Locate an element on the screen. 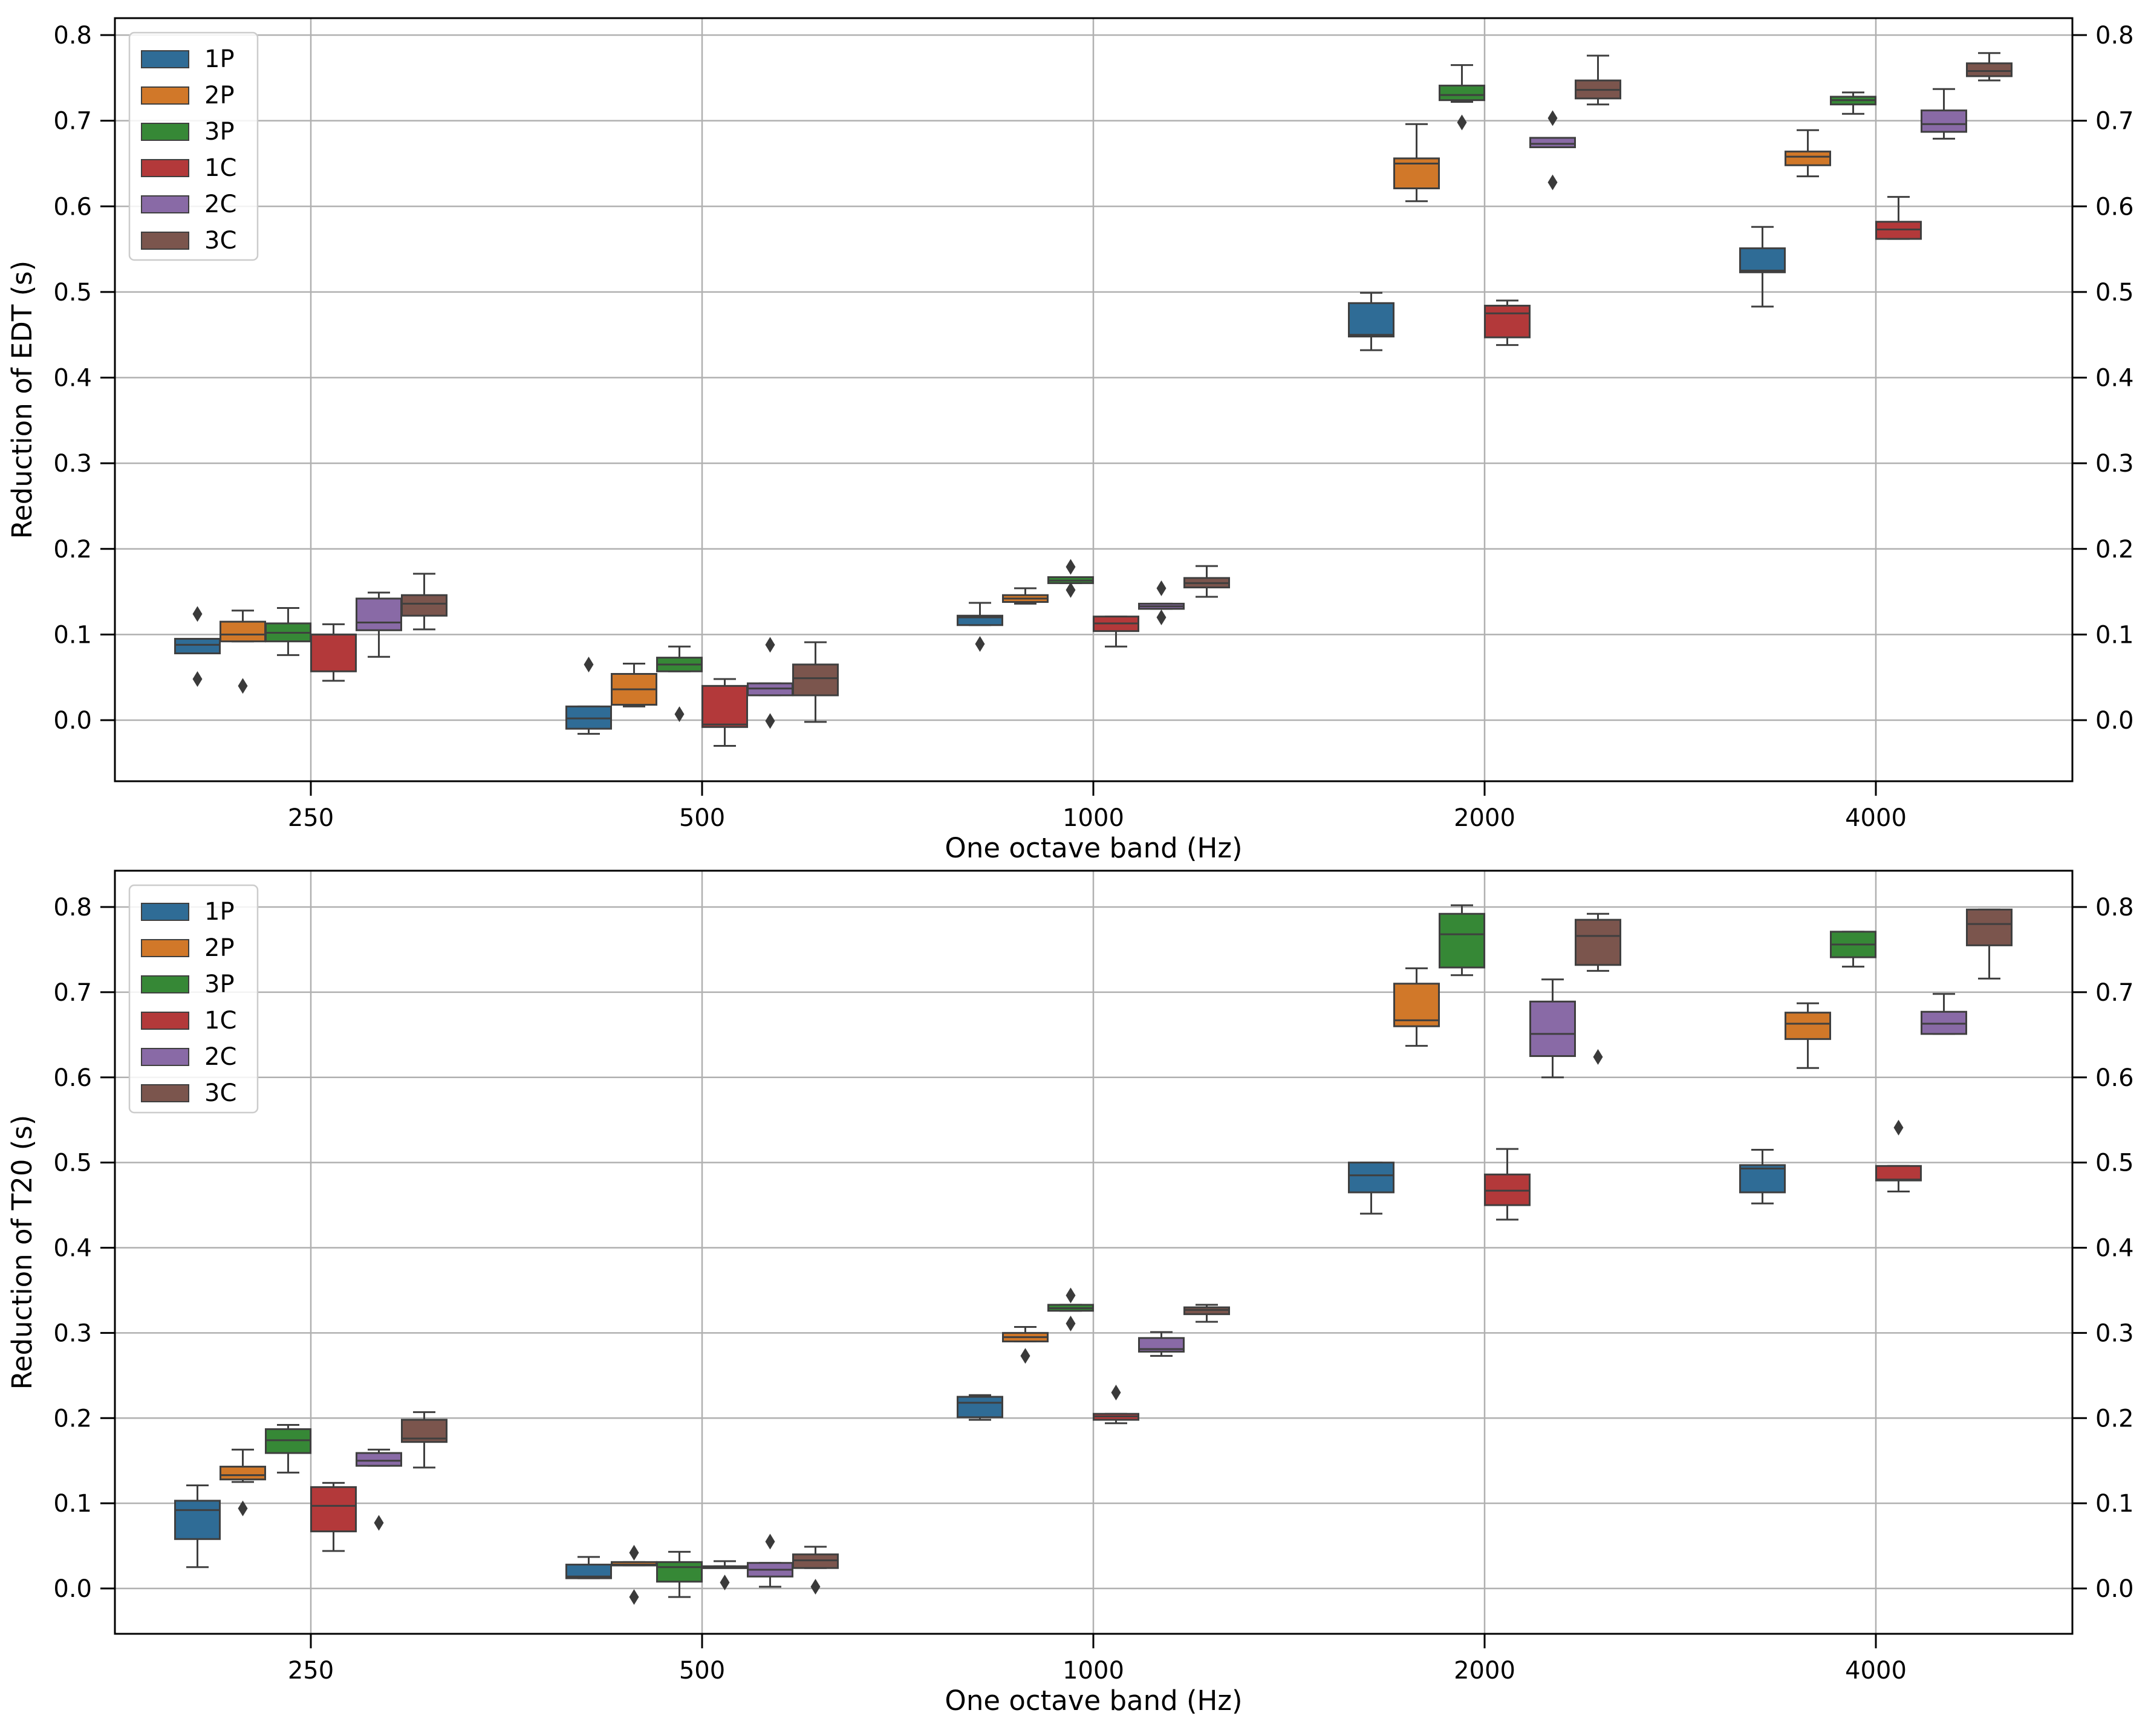  y-tick-label-right: 0.6 is located at coordinates (2114, 1078).